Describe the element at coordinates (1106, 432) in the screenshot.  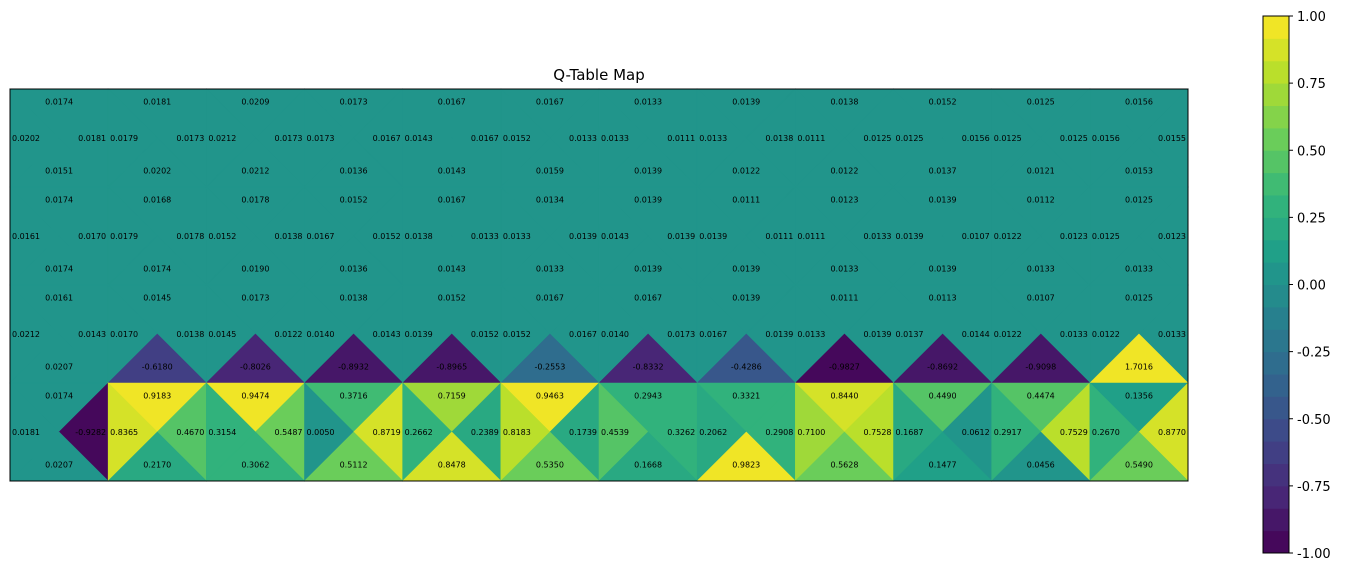
I see `q-value-label: 0.2670` at that location.